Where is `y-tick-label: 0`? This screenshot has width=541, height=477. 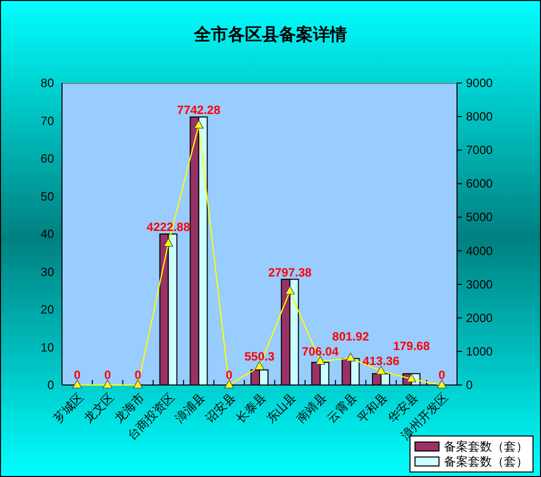 y-tick-label: 0 is located at coordinates (50, 385).